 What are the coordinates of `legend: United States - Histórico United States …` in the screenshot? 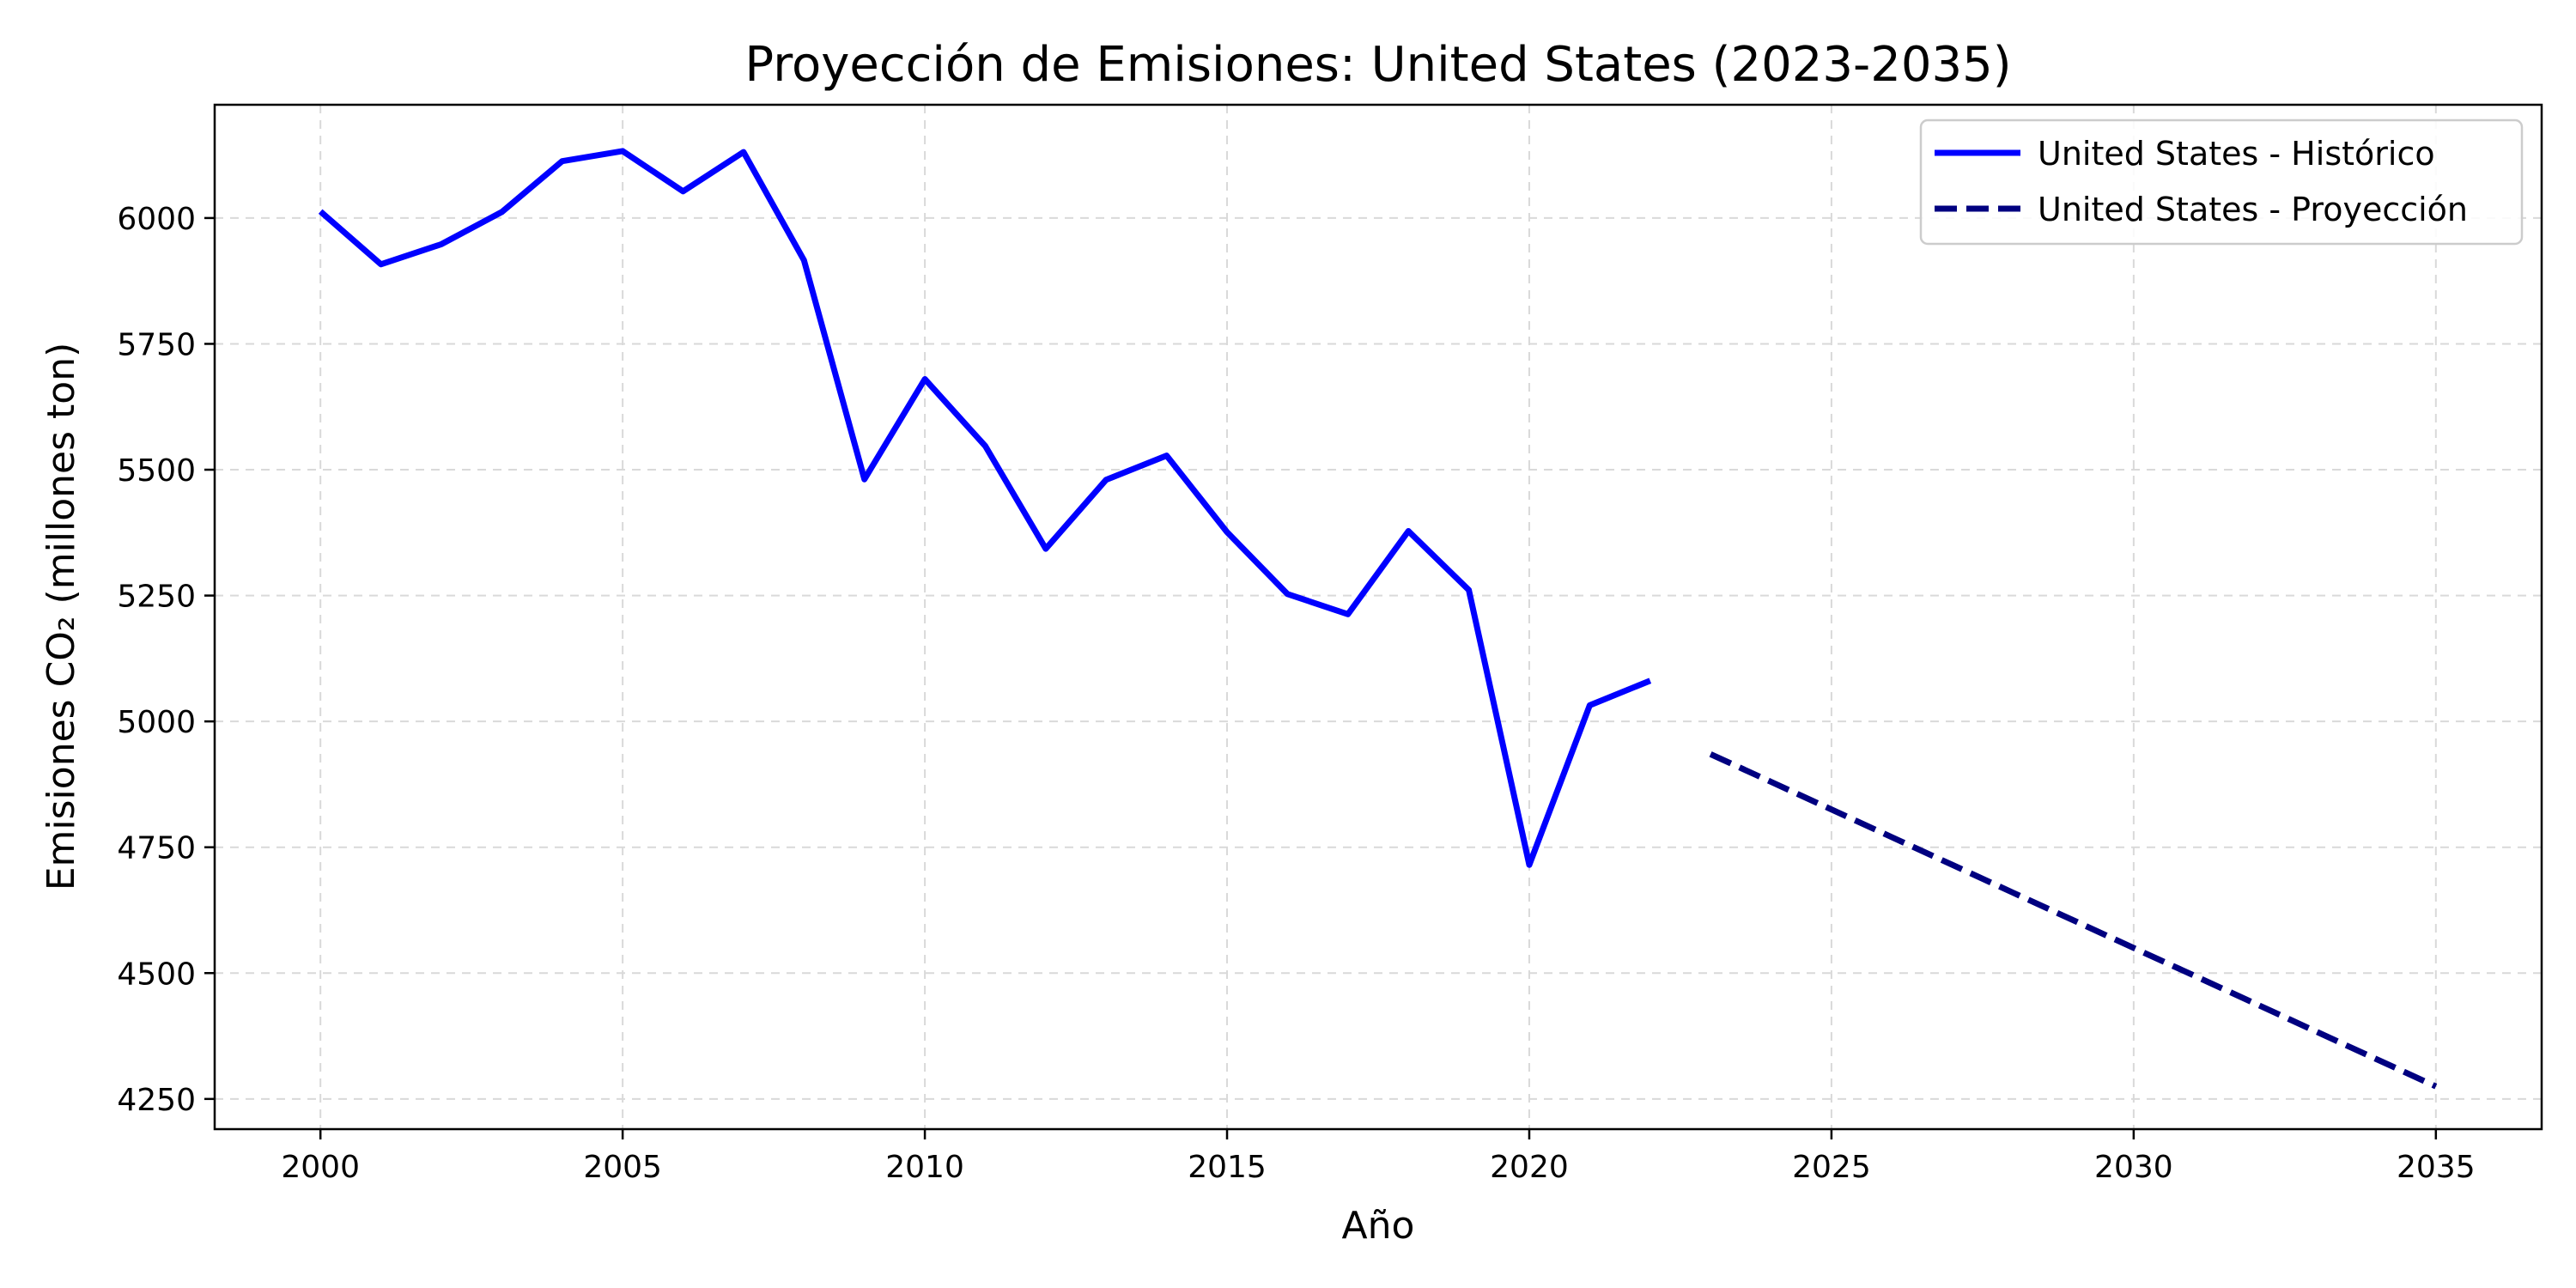 It's located at (2222, 182).